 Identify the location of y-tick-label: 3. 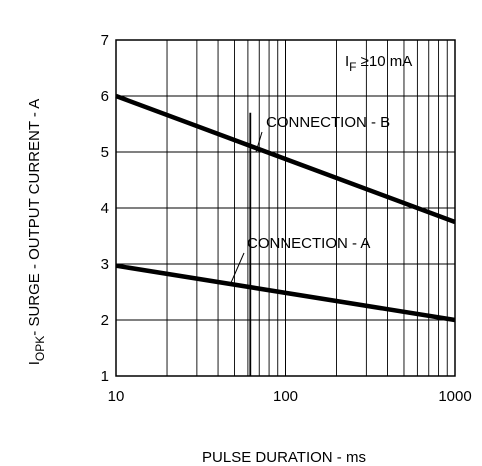
(105, 264).